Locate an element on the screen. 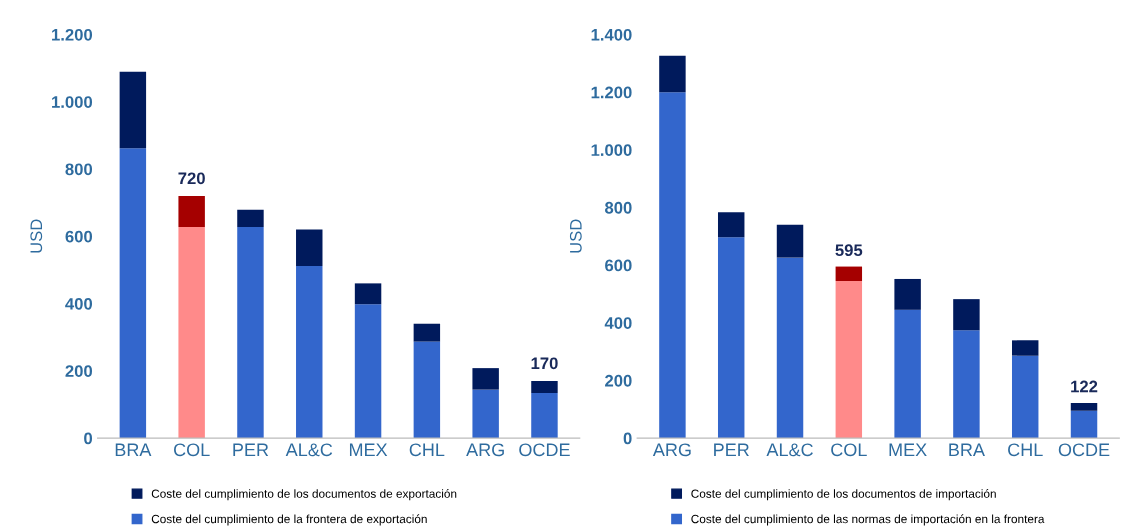 This screenshot has width=1148, height=531. legend-label: Coste del cumplimiento de los documentos de importación is located at coordinates (843, 495).